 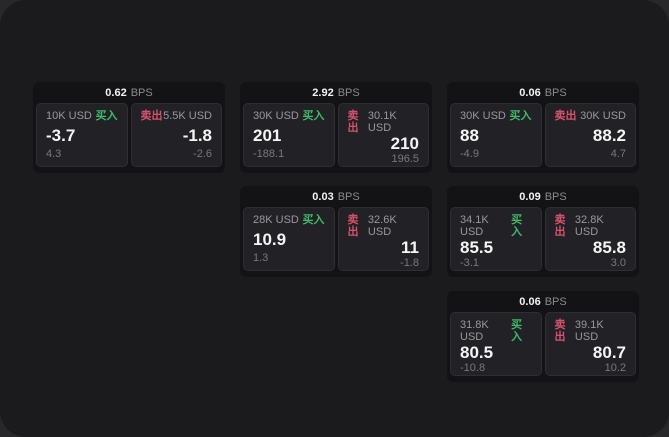 What do you see at coordinates (336, 196) in the screenshot?
I see `card-header: 0.03 BPS` at bounding box center [336, 196].